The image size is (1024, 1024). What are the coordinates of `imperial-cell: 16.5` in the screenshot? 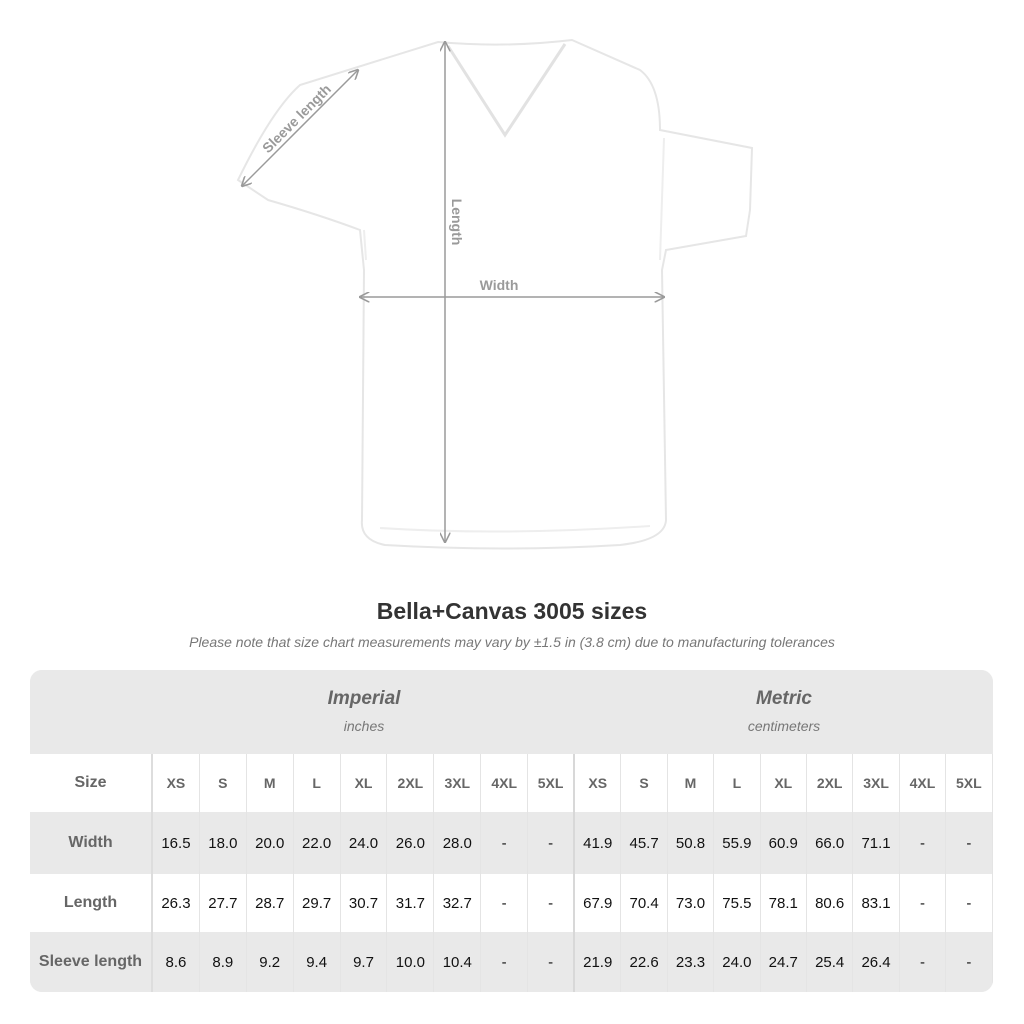 It's located at (176, 843).